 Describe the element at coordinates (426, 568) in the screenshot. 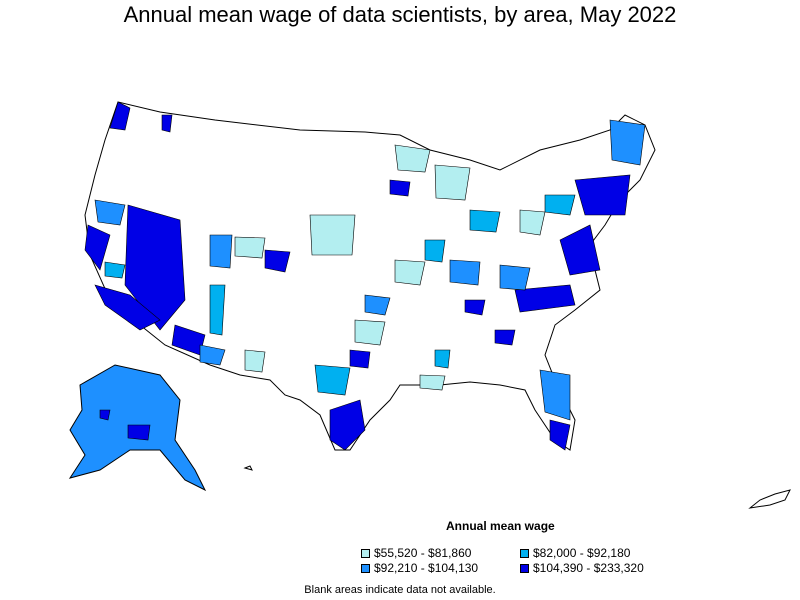

I see `legend-label: $92,210 - $104,130` at that location.